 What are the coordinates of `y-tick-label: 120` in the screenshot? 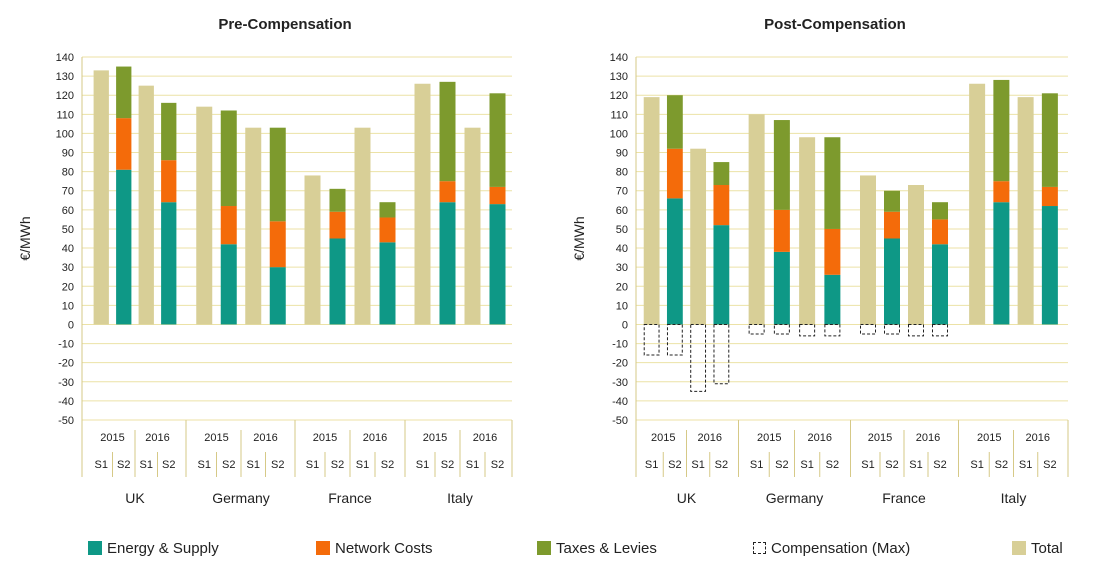 It's located at (619, 96).